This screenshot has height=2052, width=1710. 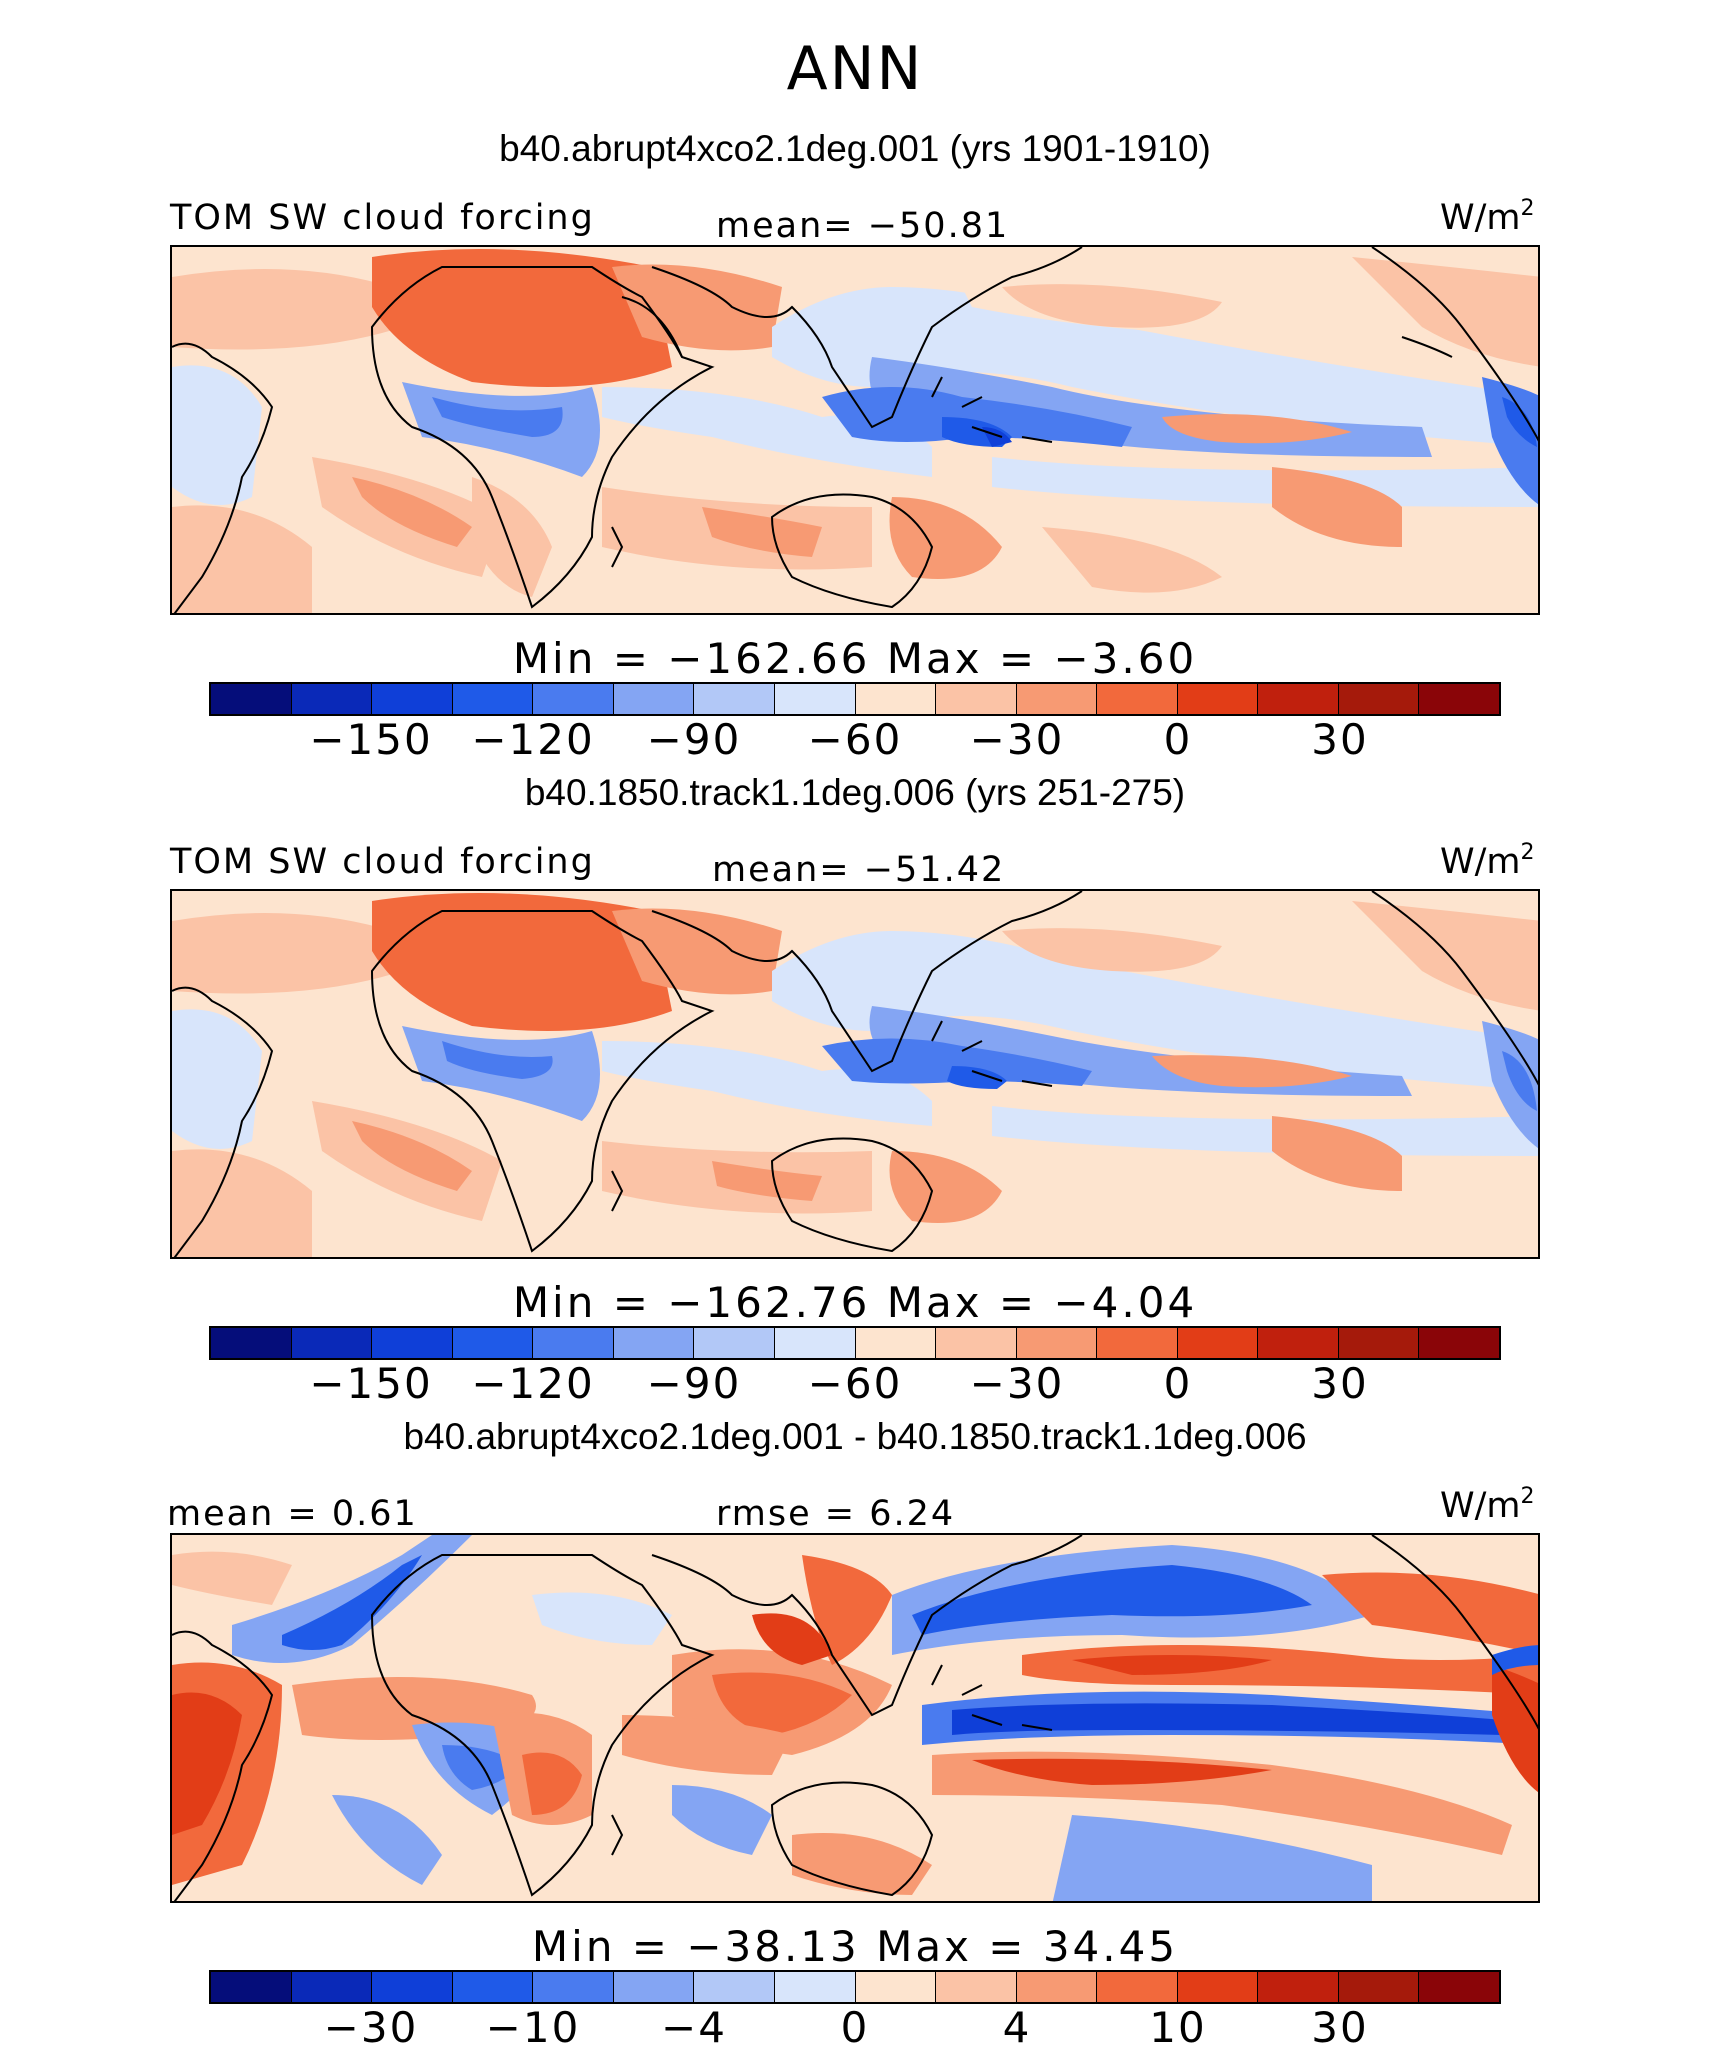 What do you see at coordinates (371, 739) in the screenshot?
I see `panel-1-colorbar-tick: −150` at bounding box center [371, 739].